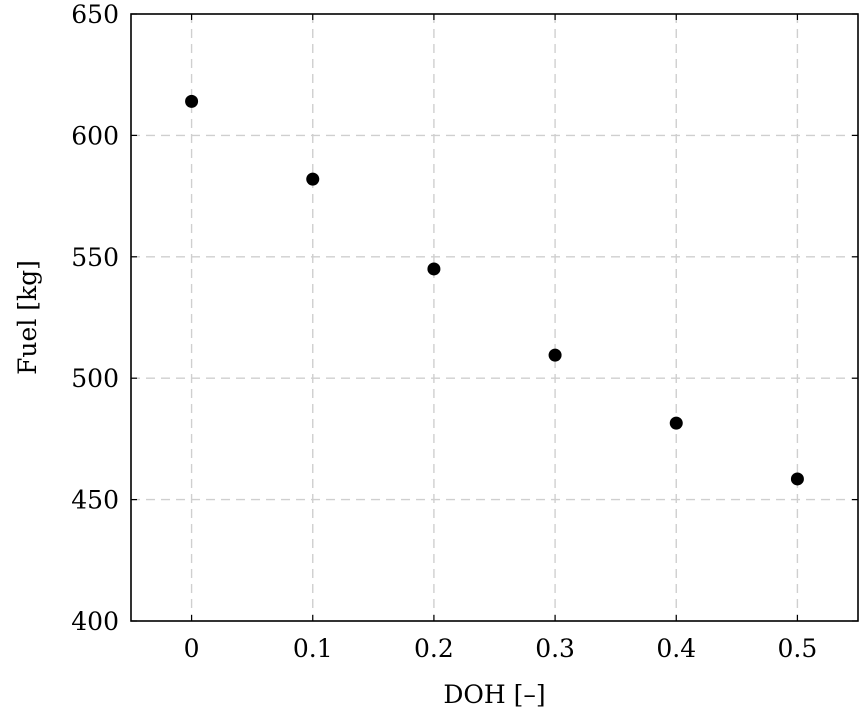 The height and width of the screenshot is (723, 865). Describe the element at coordinates (95, 621) in the screenshot. I see `y-tick-label: 400` at that location.